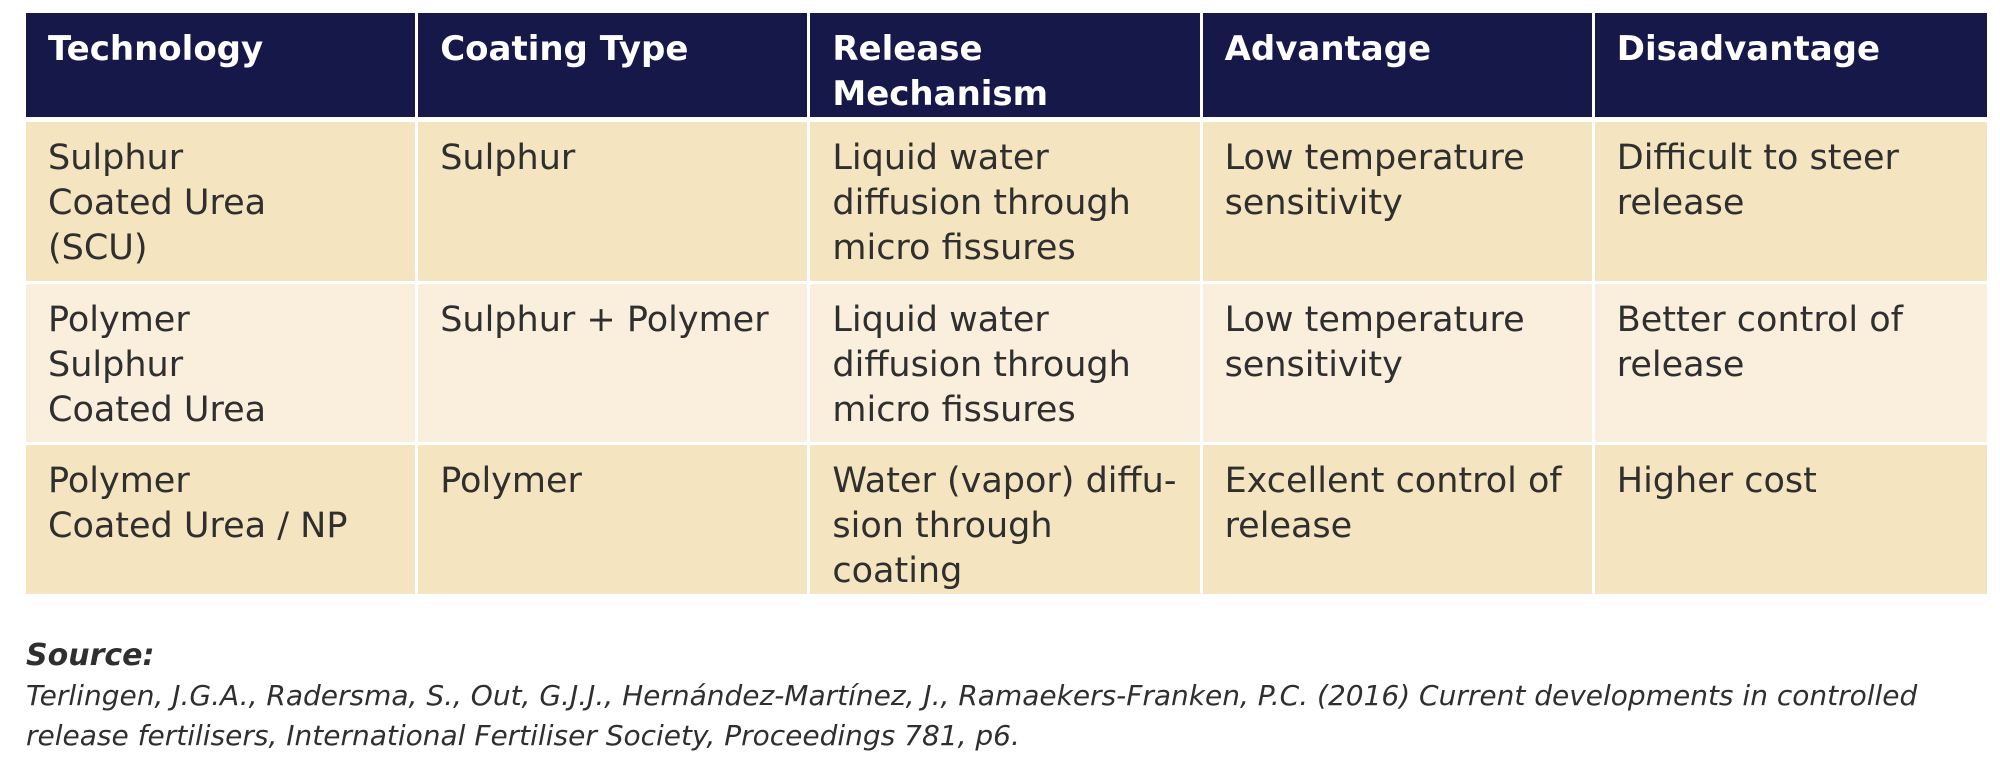  Describe the element at coordinates (222, 521) in the screenshot. I see `cell-technology: Polymer Coated Urea / NP` at that location.